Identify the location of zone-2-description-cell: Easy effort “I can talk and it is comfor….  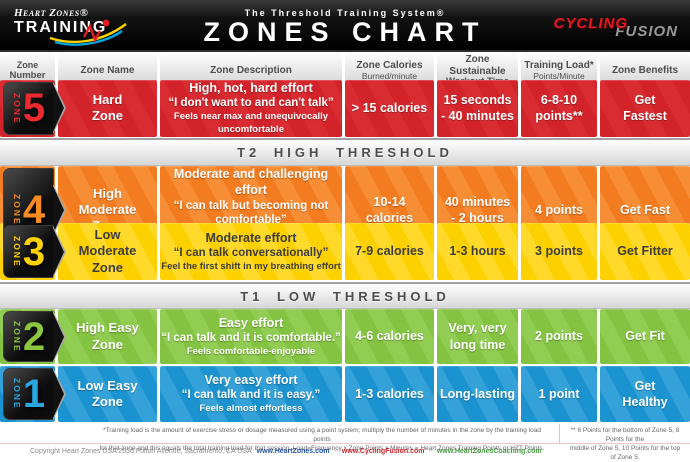
(251, 336).